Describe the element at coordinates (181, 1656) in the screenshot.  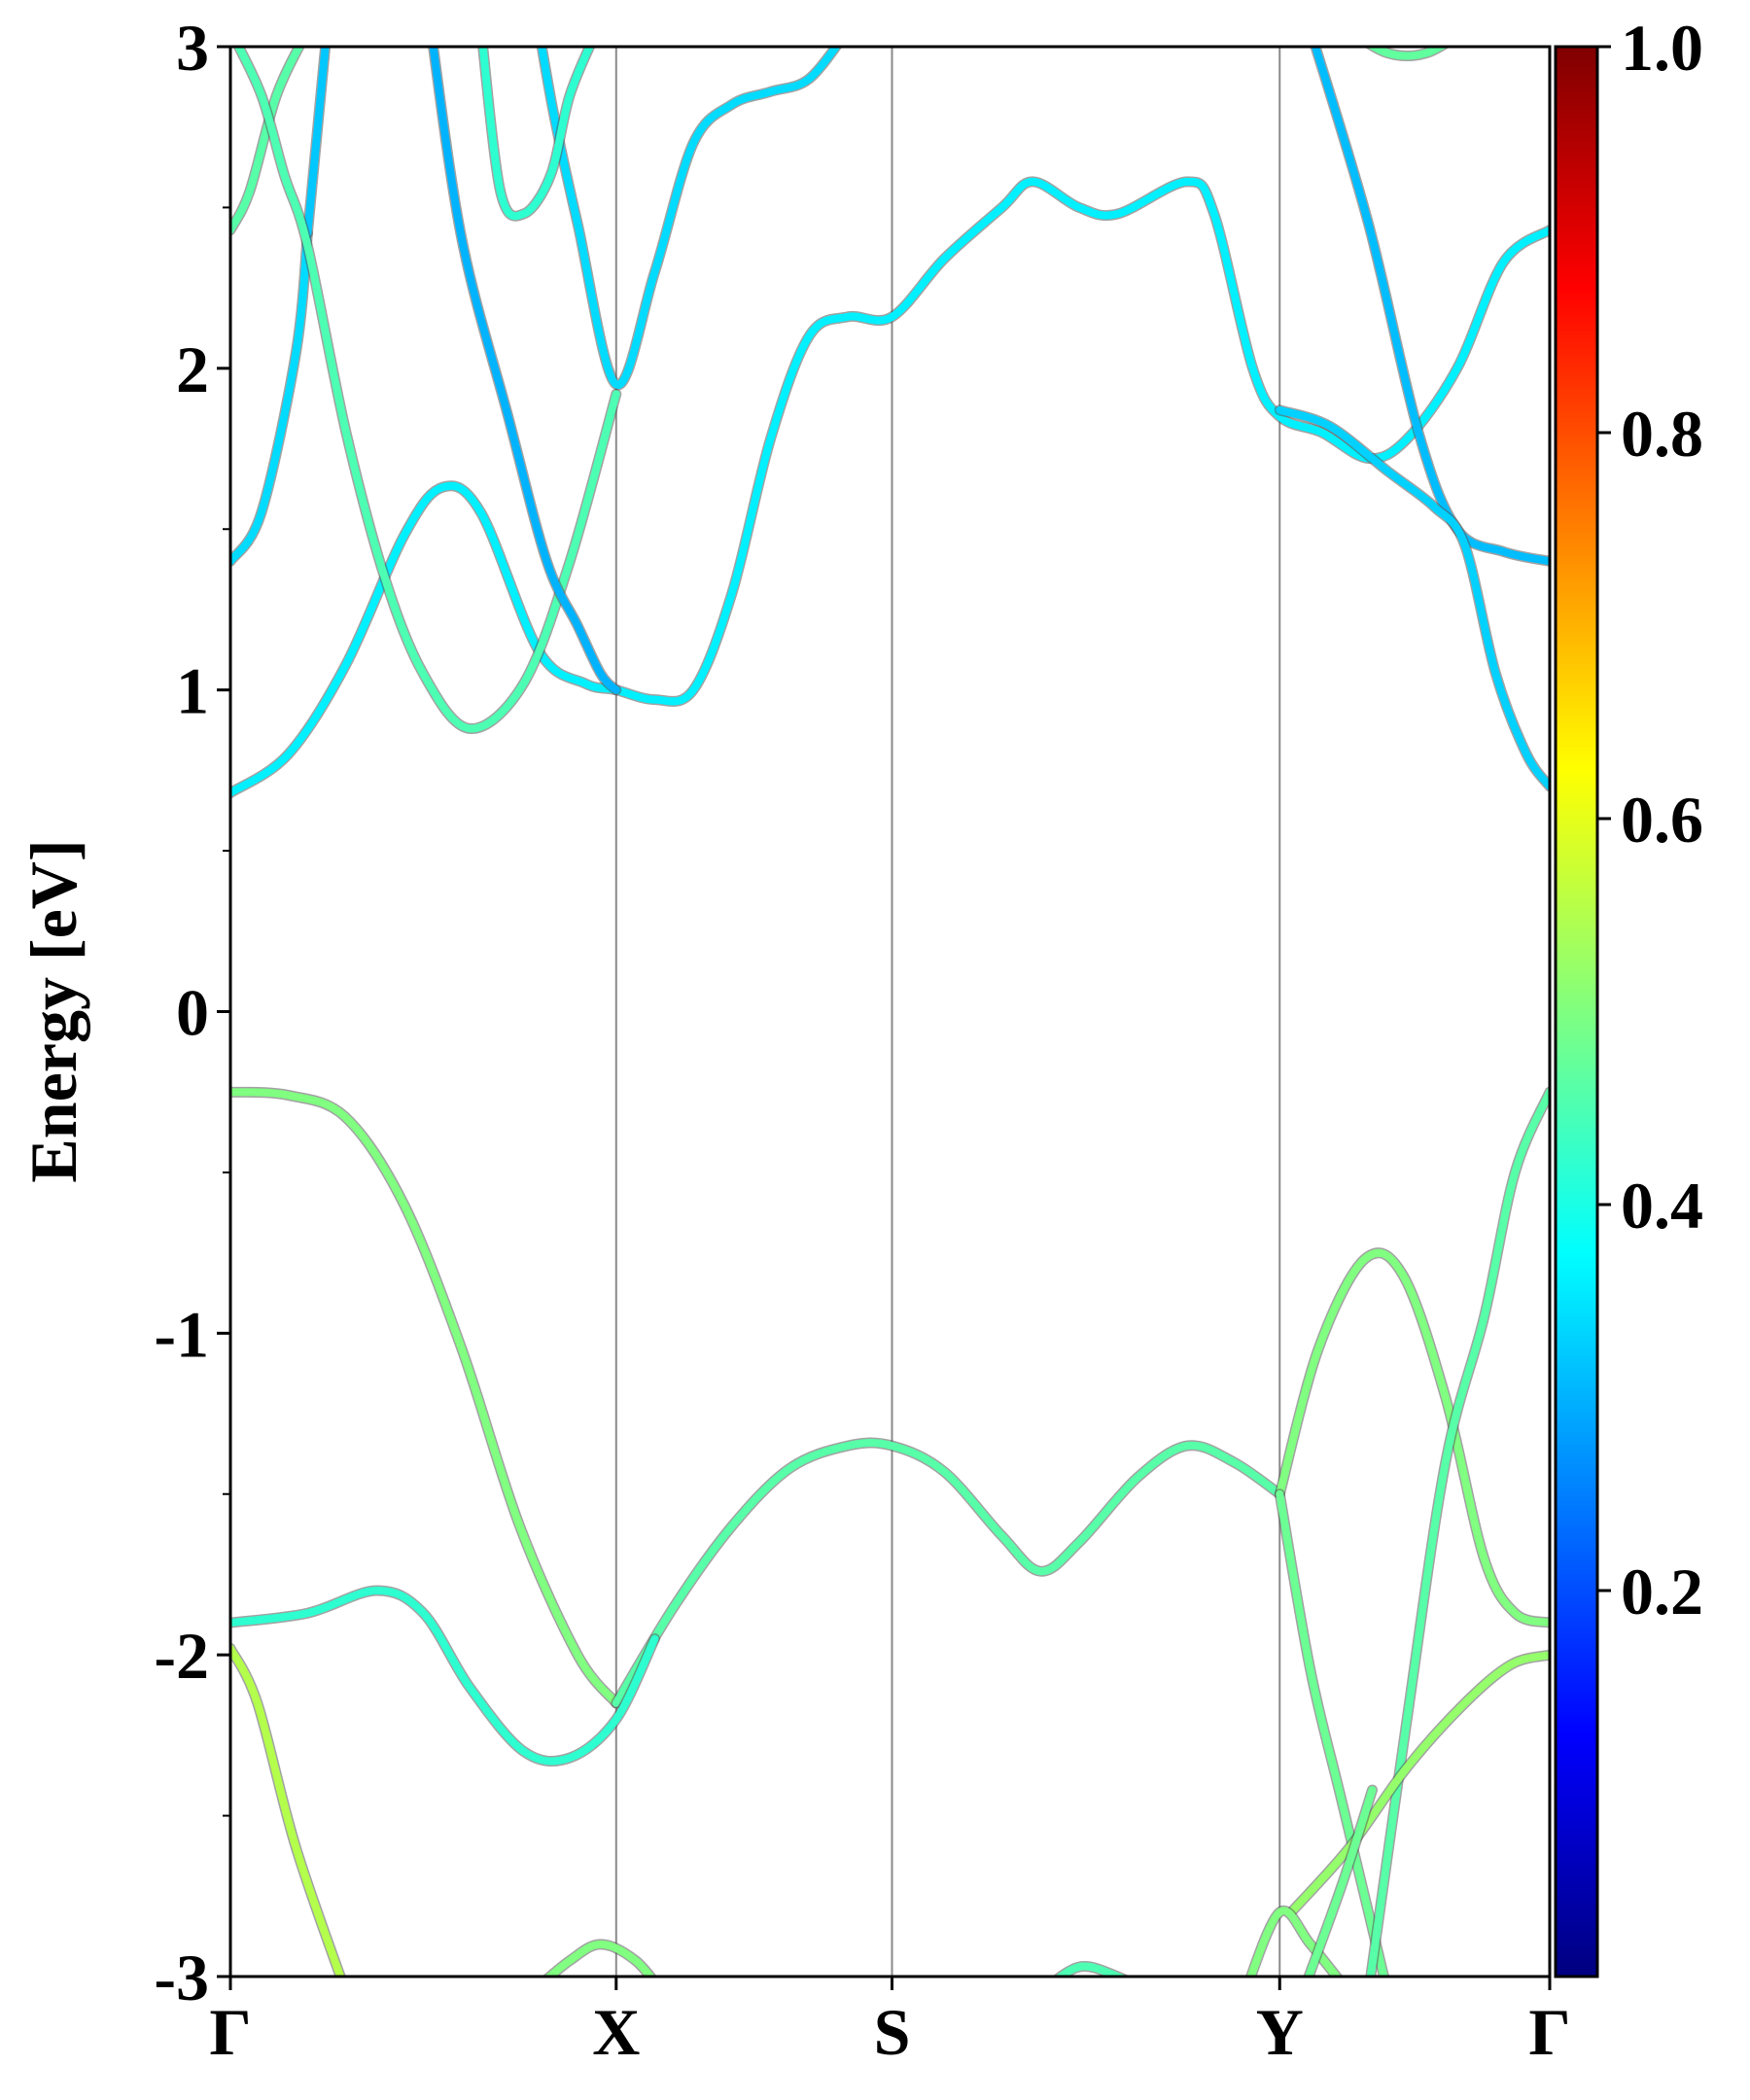
I see `y-tick-label: -2` at that location.